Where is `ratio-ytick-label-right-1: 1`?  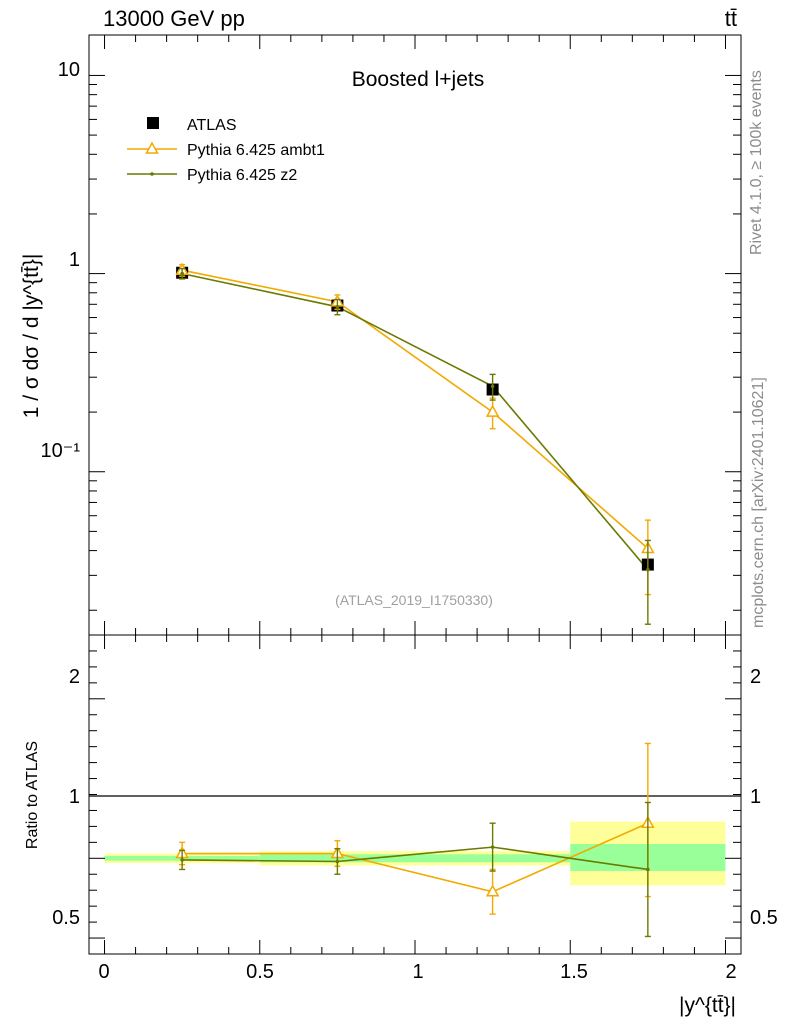 ratio-ytick-label-right-1: 1 is located at coordinates (755, 797).